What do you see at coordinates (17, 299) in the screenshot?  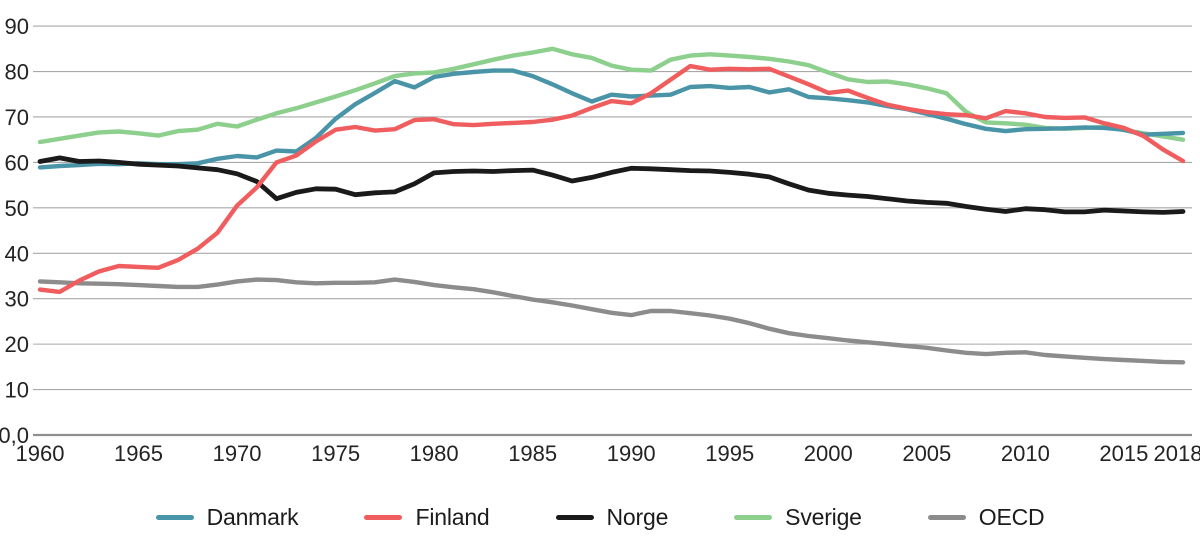 I see `y-tick-label: 30` at bounding box center [17, 299].